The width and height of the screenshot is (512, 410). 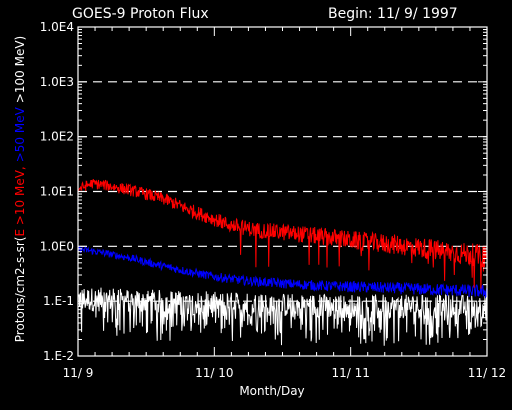 I want to click on chart-subtitle: Begin: 11/ 9/ 1997, so click(x=393, y=14).